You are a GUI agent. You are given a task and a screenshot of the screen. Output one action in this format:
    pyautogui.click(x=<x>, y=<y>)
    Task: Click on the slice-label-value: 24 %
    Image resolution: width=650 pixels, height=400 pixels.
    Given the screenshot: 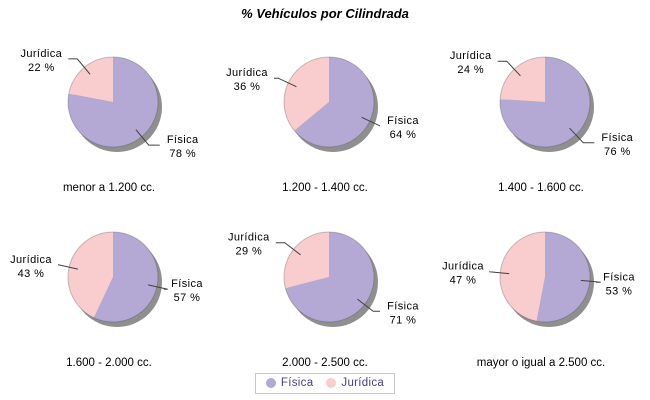 What is the action you would take?
    pyautogui.click(x=470, y=70)
    